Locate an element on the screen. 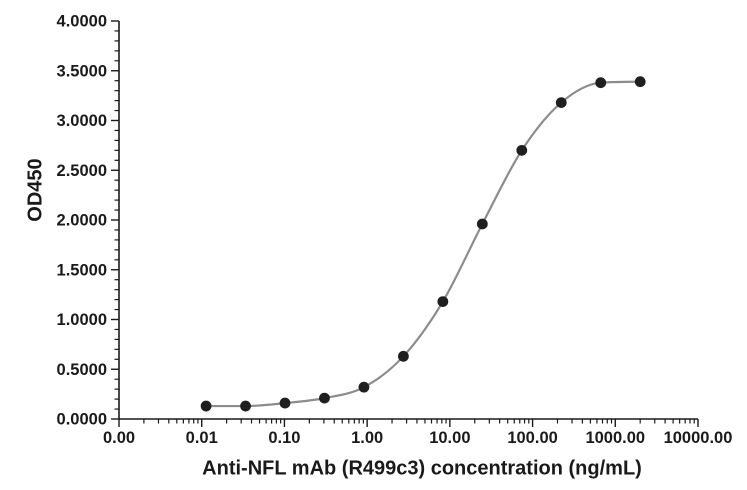  x-tick-label: 100.00 is located at coordinates (532, 438).